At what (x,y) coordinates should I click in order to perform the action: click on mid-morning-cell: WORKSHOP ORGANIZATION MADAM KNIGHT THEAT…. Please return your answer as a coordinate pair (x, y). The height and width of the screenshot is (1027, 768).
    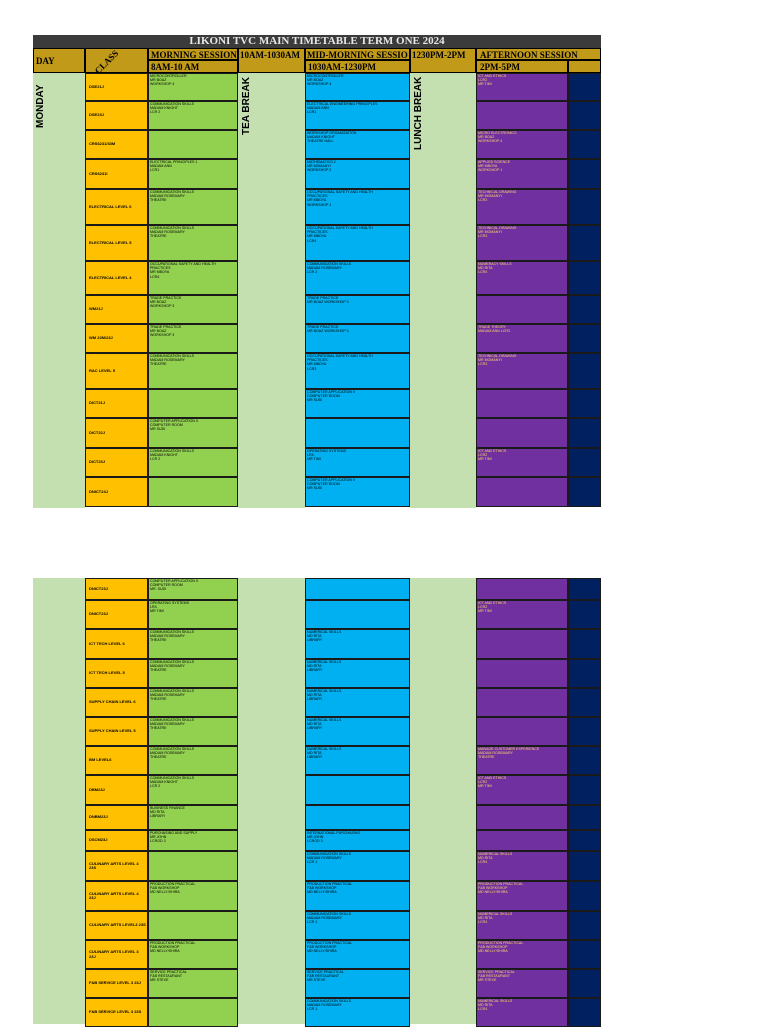
    Looking at the image, I should click on (357, 144).